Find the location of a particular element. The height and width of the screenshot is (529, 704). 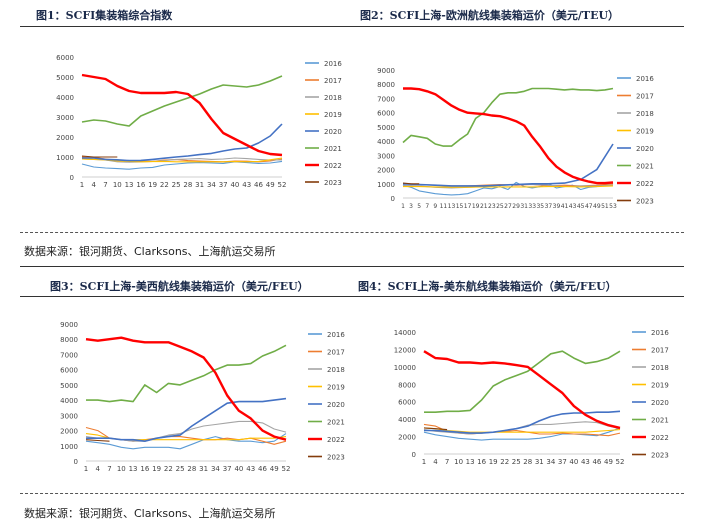

x-tick-label: 5 is located at coordinates (419, 206).